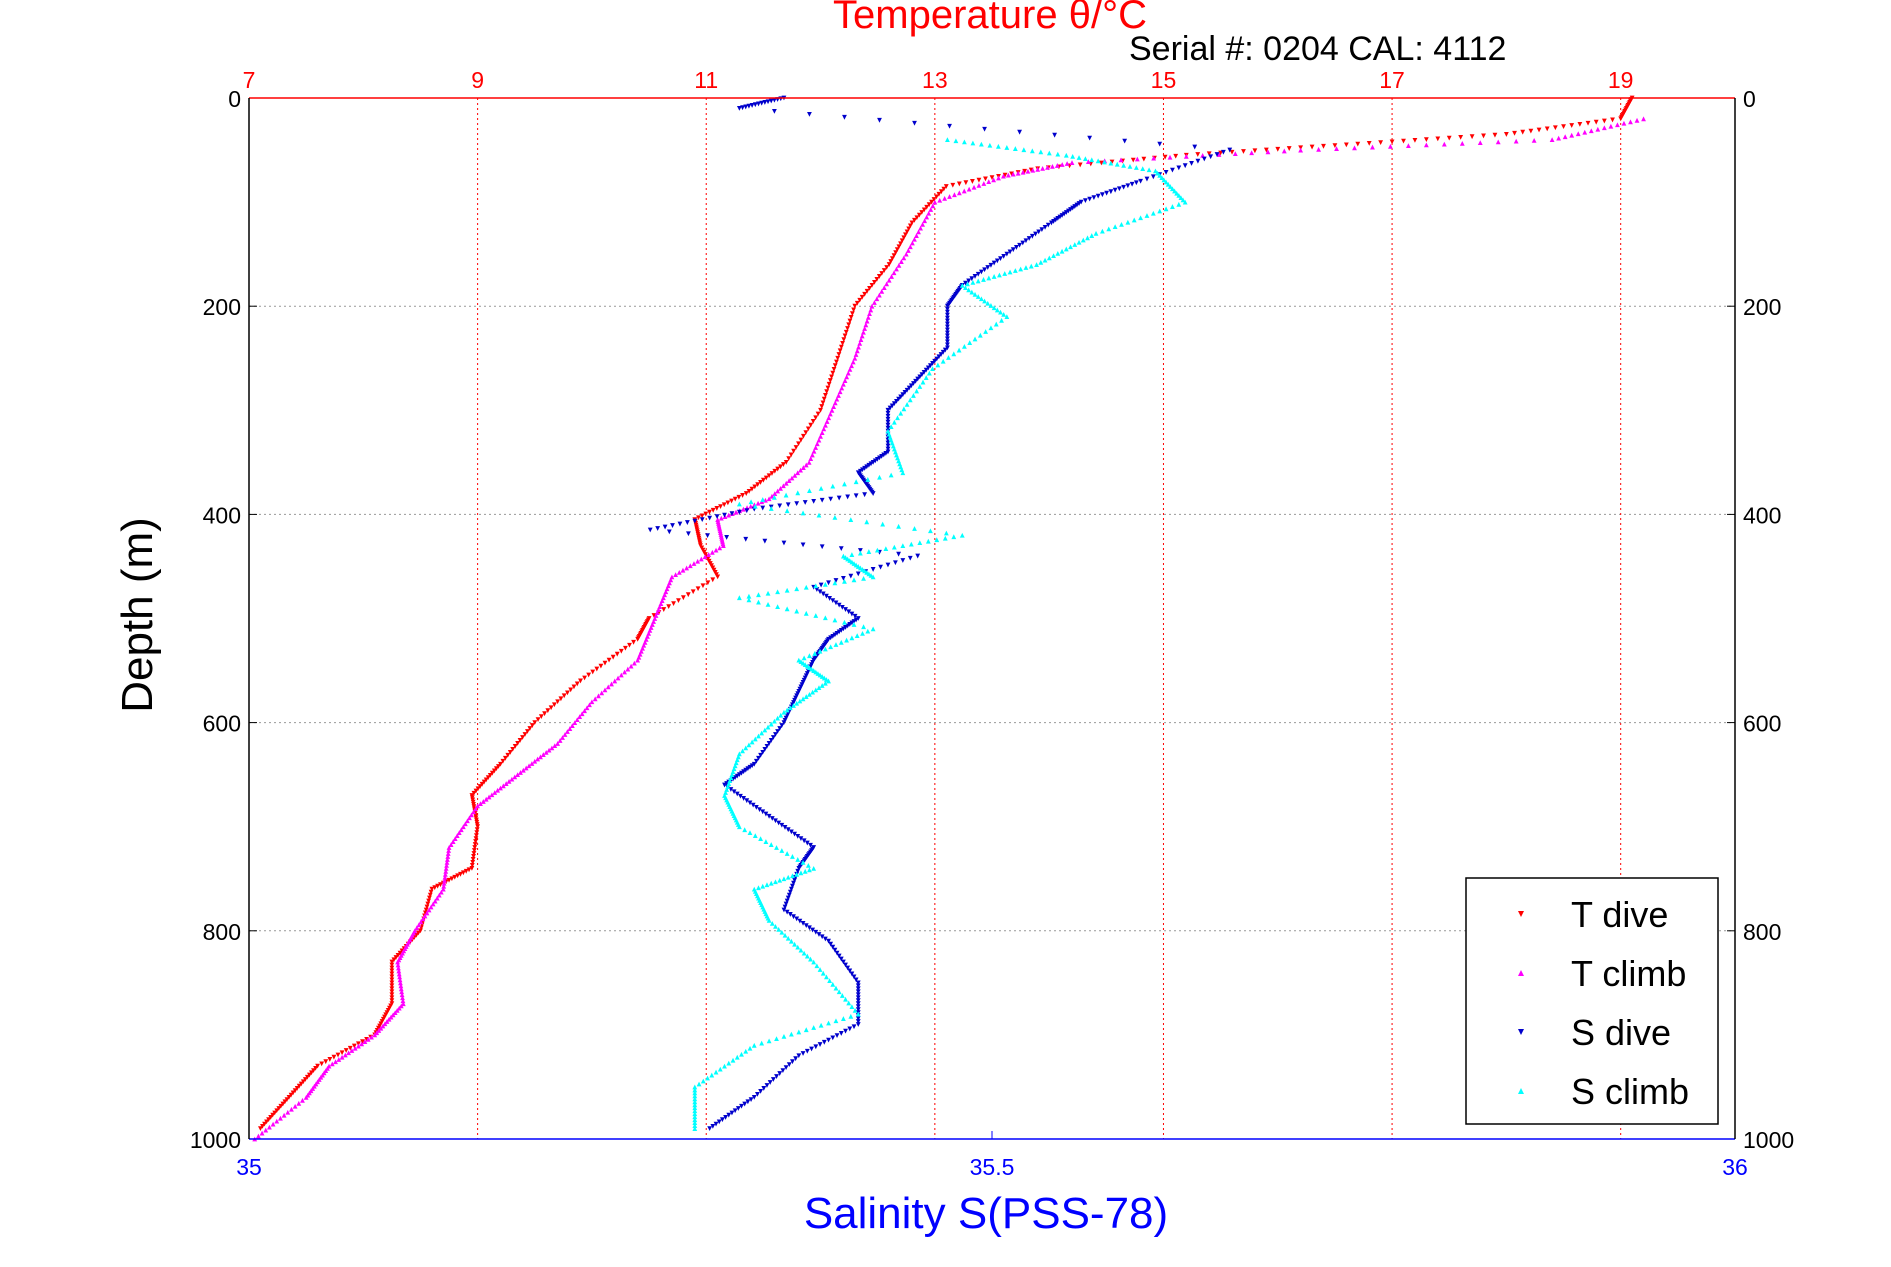  What do you see at coordinates (1621, 80) in the screenshot?
I see `temperature-tick-label: 19` at bounding box center [1621, 80].